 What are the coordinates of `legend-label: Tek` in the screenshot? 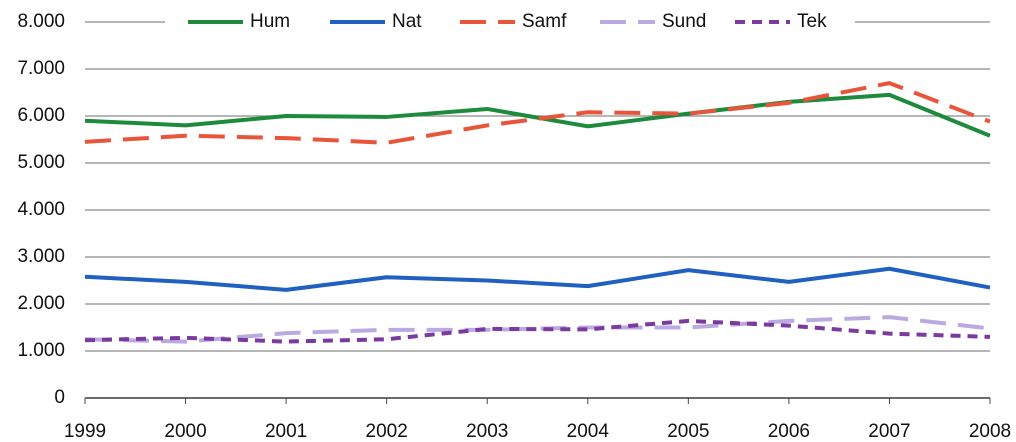 It's located at (812, 21).